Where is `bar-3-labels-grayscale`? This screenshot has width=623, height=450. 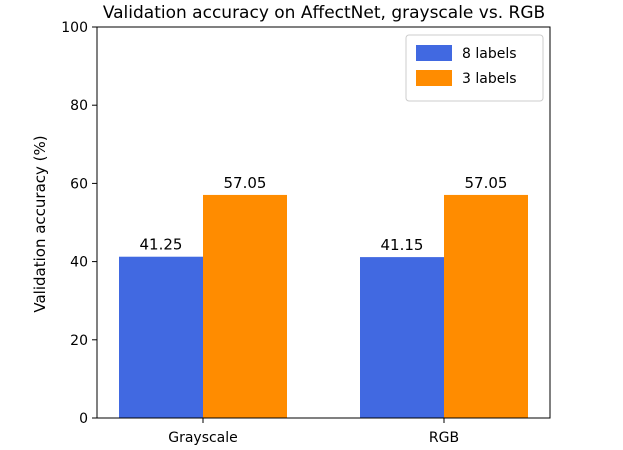 bar-3-labels-grayscale is located at coordinates (245, 306).